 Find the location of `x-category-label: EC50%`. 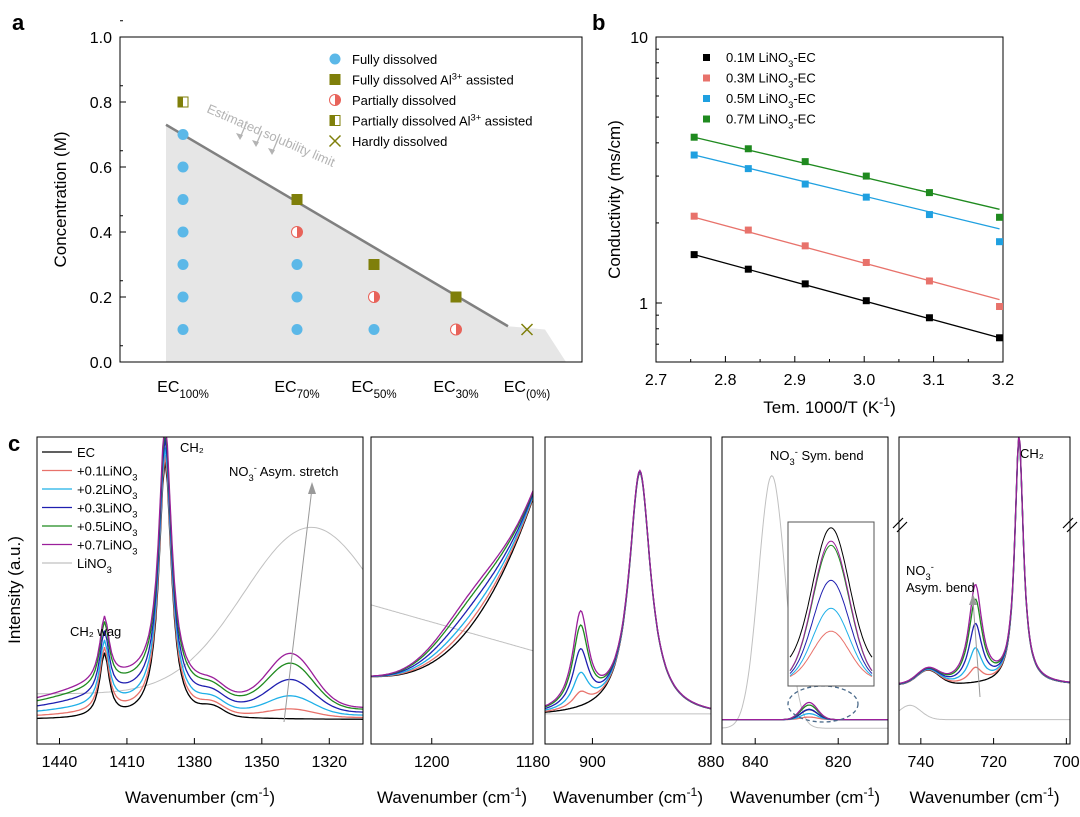

x-category-label: EC50% is located at coordinates (373, 390).